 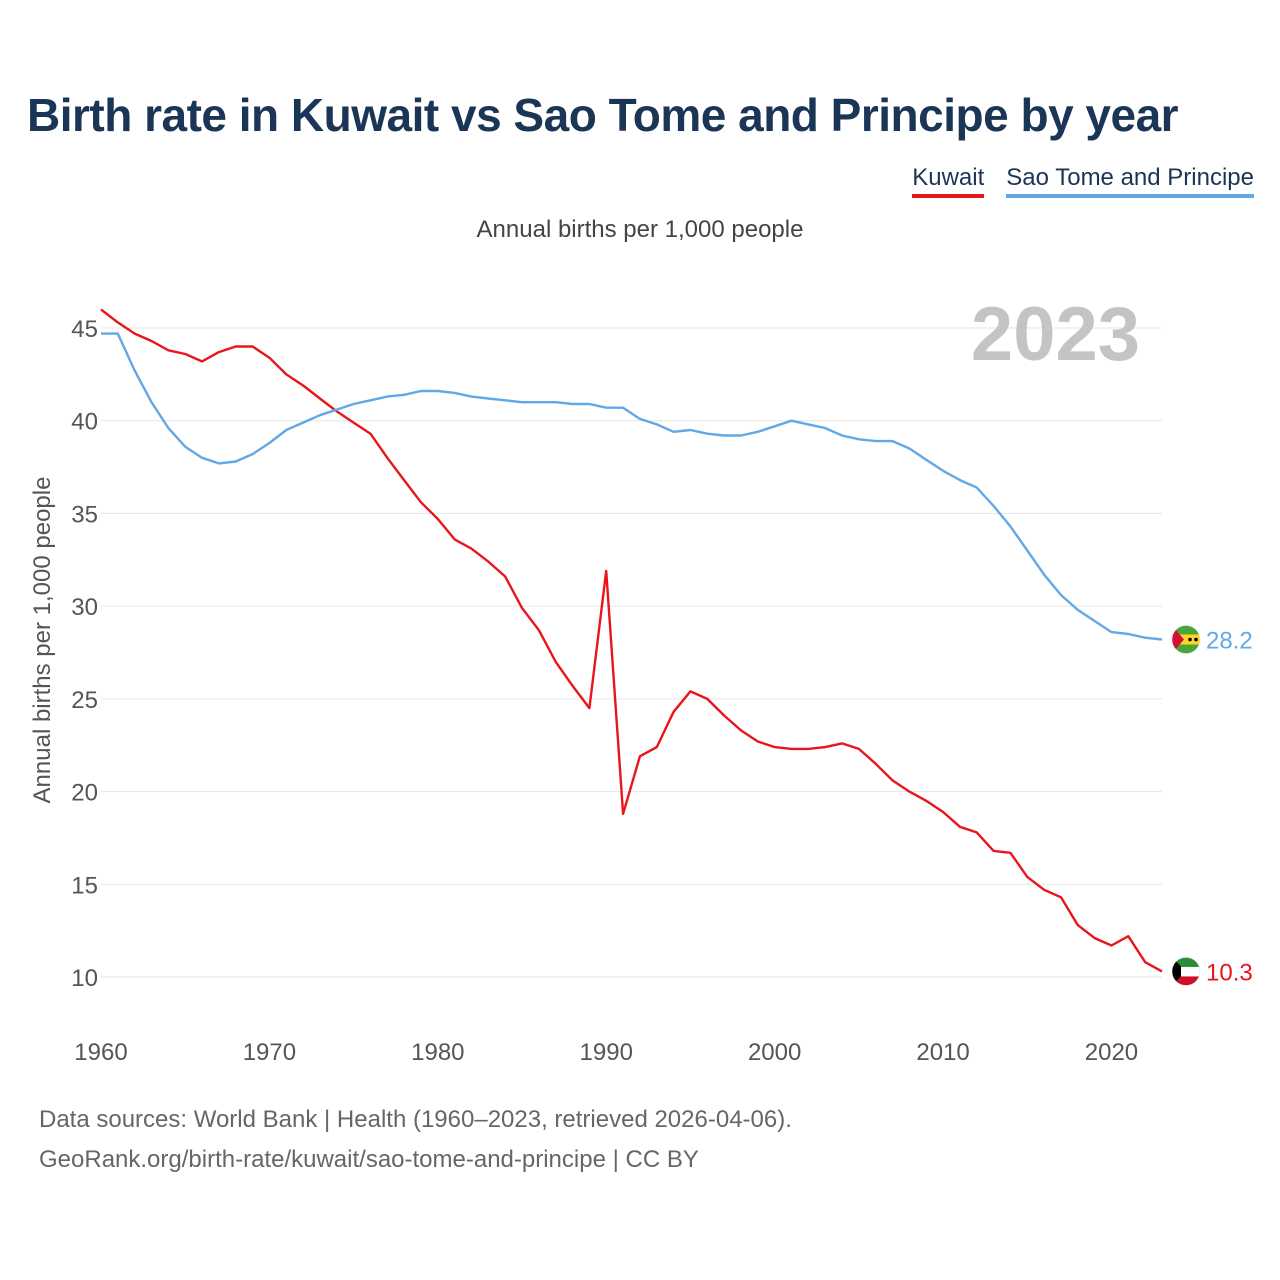 I want to click on x-tick-label: 1970, so click(x=269, y=1052).